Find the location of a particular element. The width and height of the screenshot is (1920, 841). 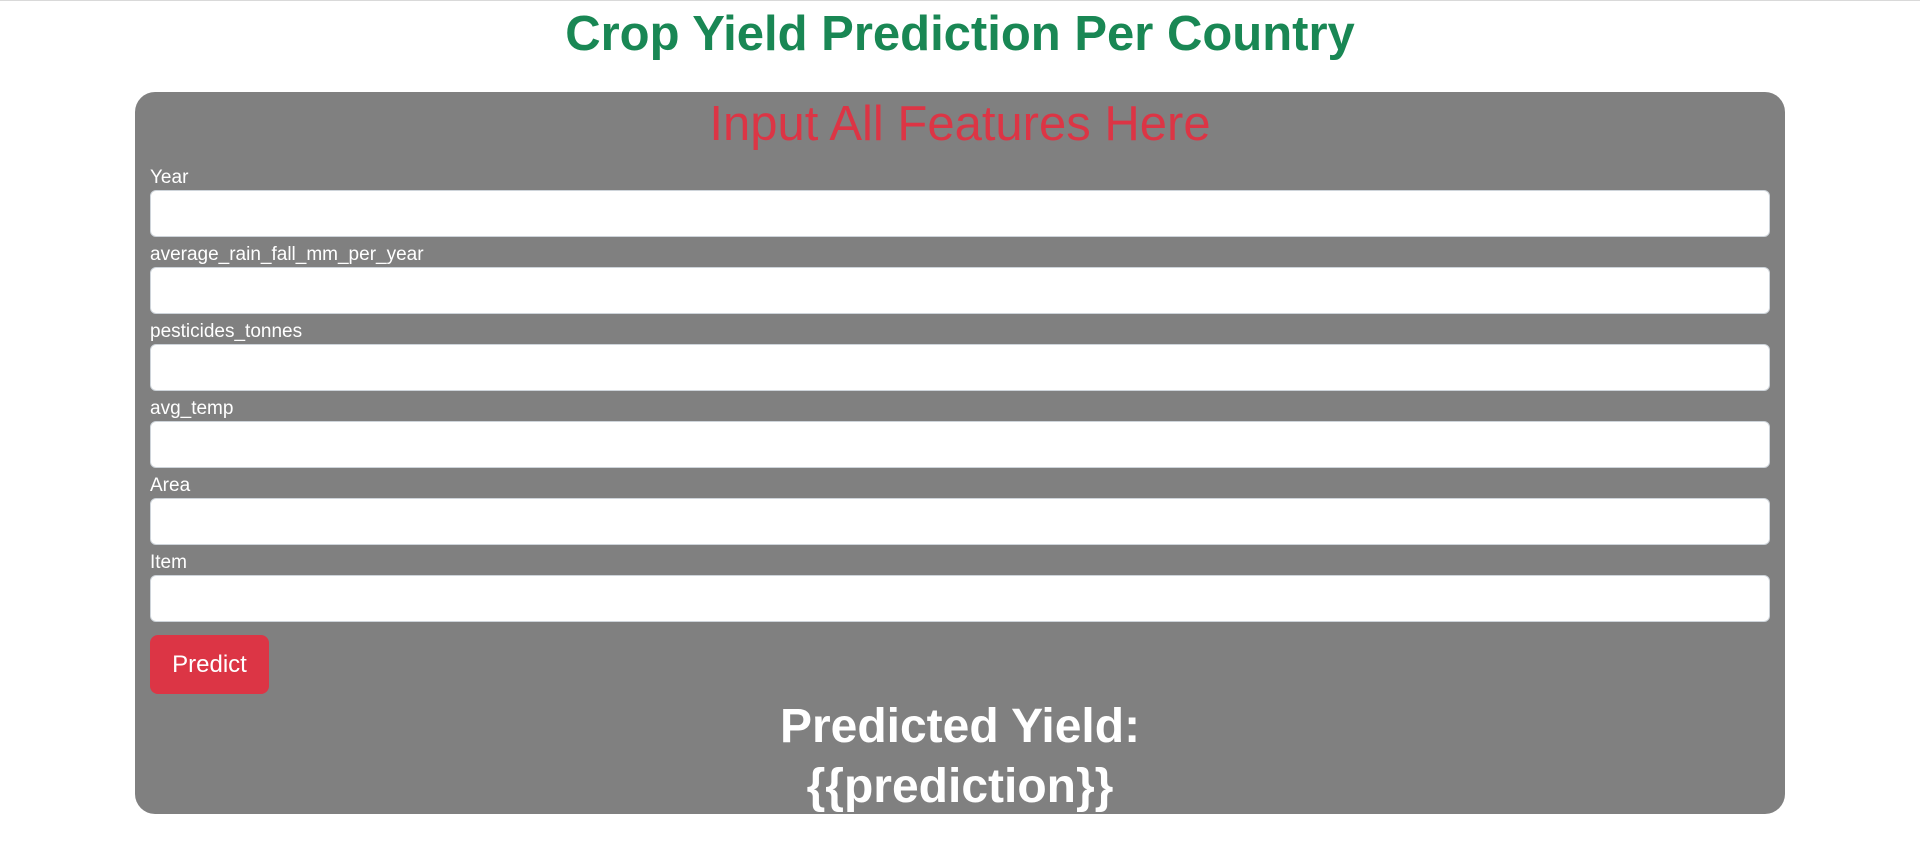

page-title: Crop Yield Prediction Per Country is located at coordinates (960, 34).